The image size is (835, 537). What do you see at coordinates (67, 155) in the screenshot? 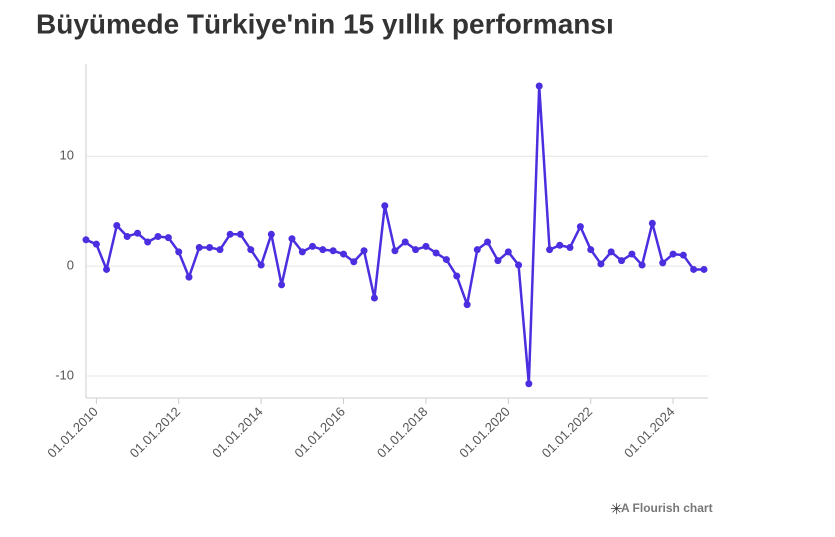
I see `y-tick-label: 10` at bounding box center [67, 155].